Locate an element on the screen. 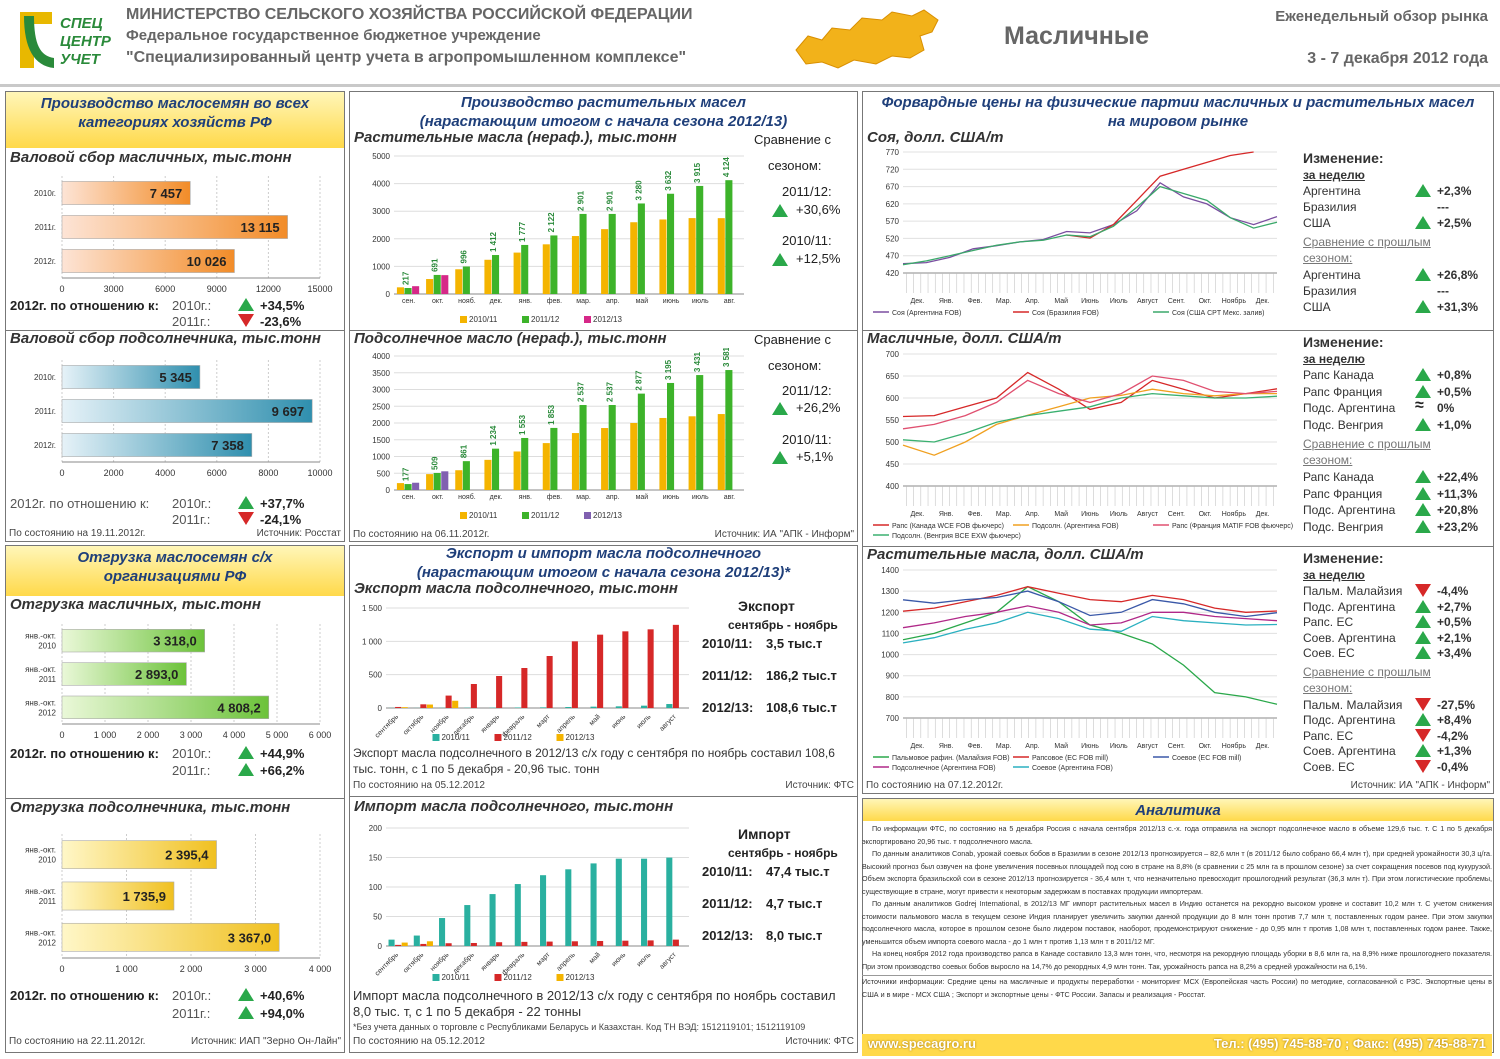 The image size is (1500, 1059). compare-value: +30,6% is located at coordinates (818, 209).